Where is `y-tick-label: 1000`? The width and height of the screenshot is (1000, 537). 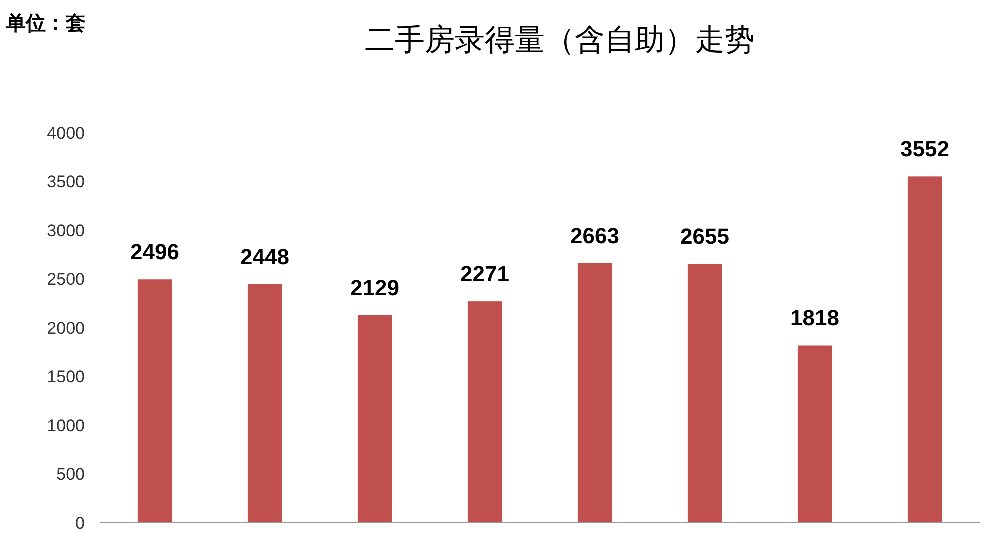 y-tick-label: 1000 is located at coordinates (66, 426).